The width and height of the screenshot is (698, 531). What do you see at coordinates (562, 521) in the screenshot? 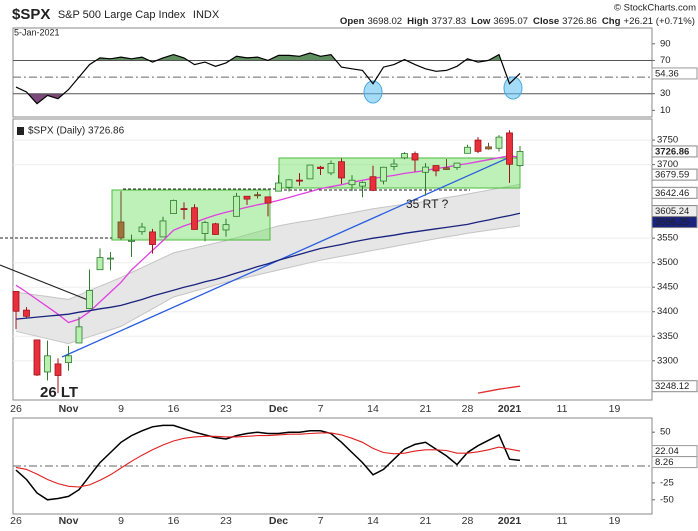
I see `x-tick-label: 11` at bounding box center [562, 521].